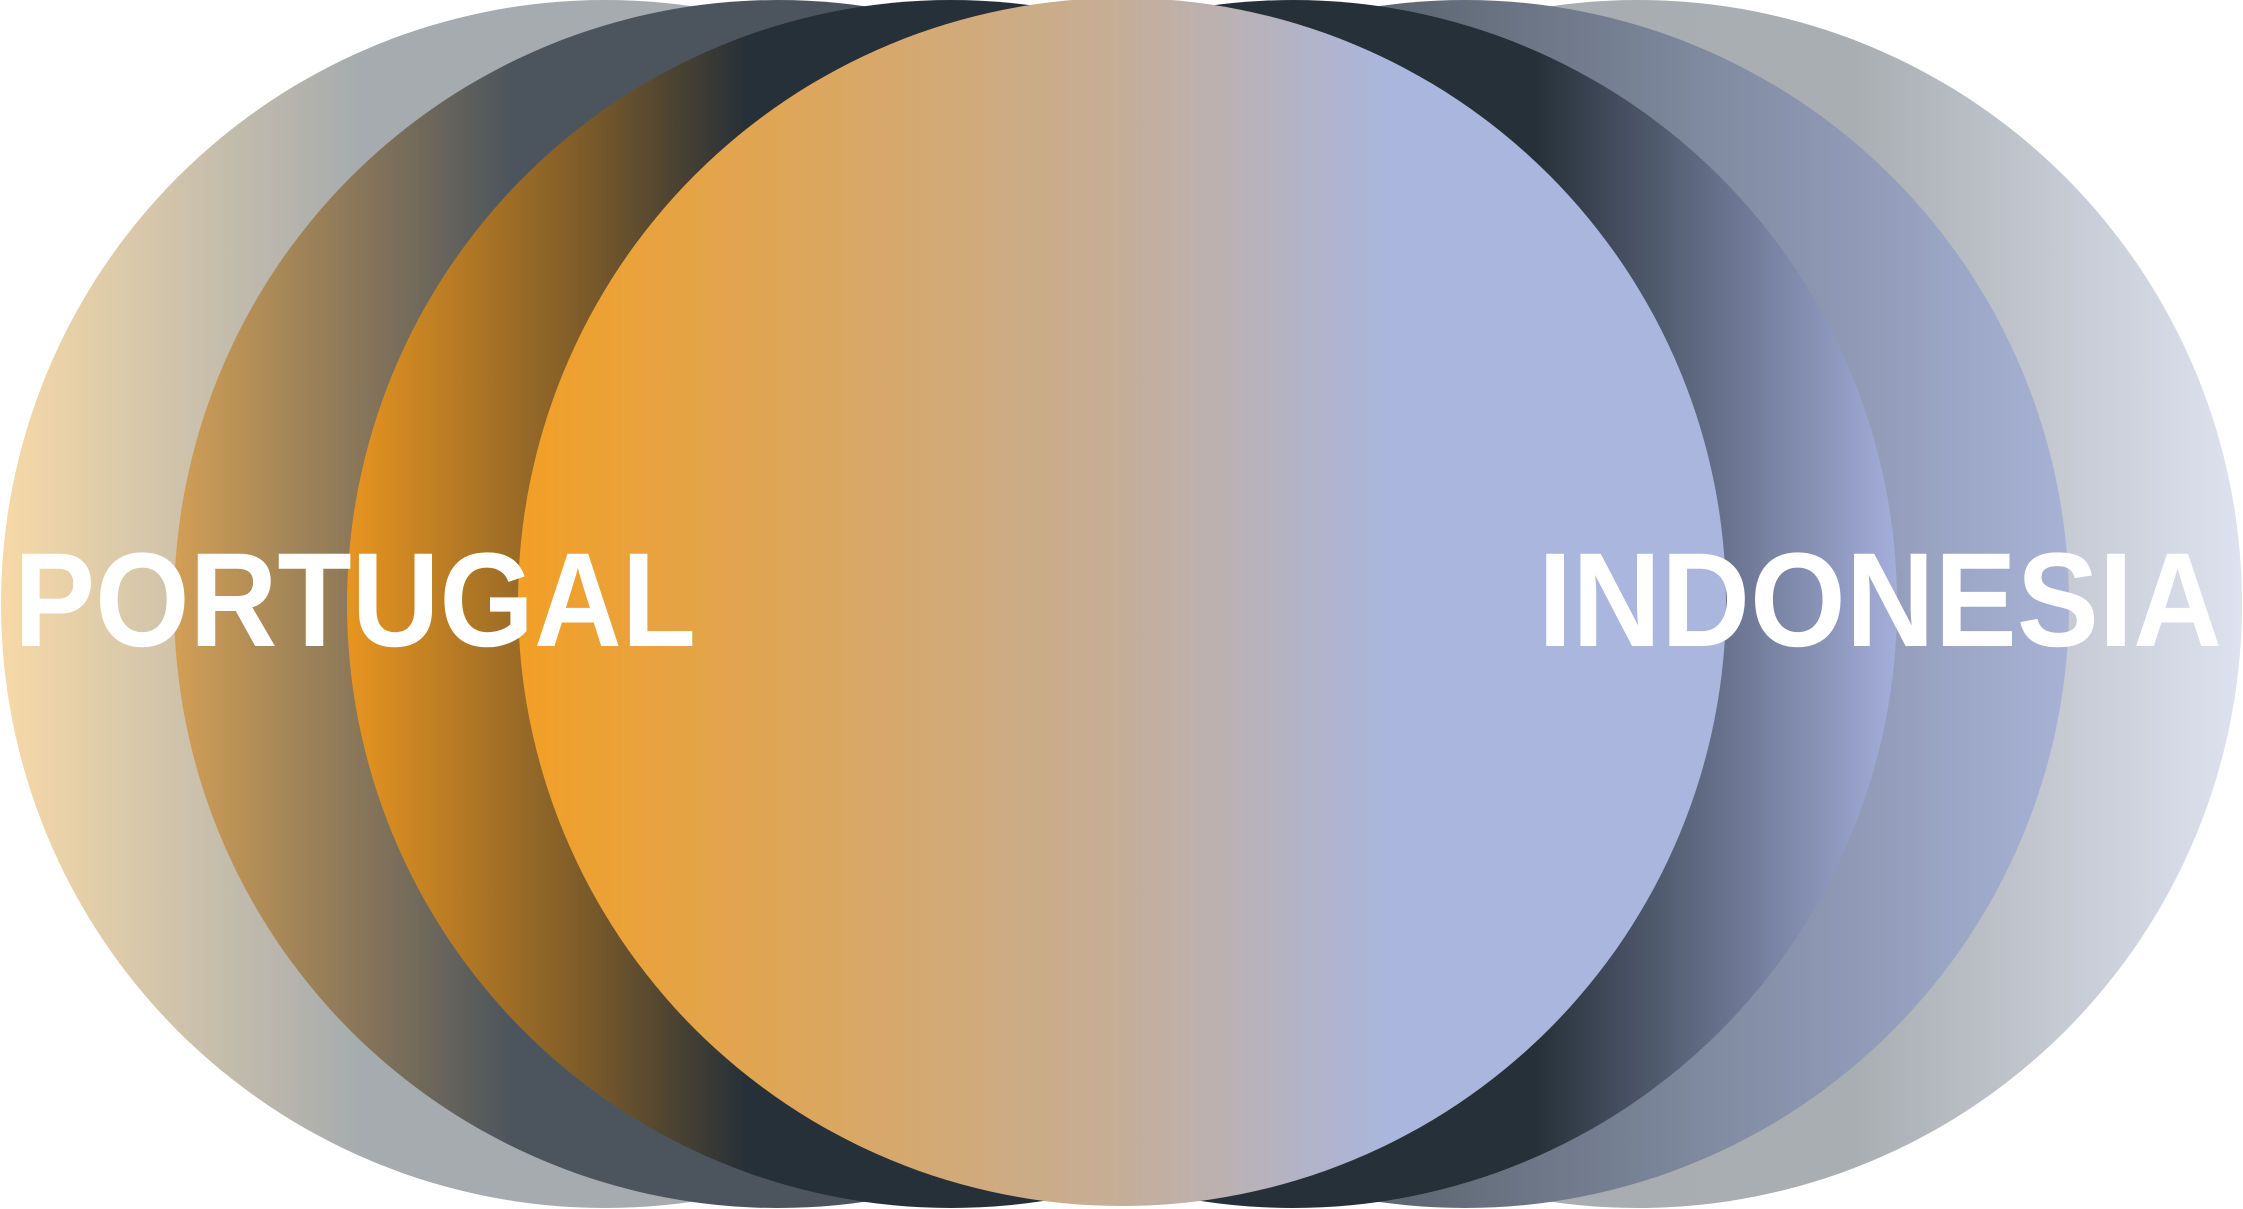 This screenshot has height=1209, width=2243. I want to click on portugal-label: PORTUGAL, so click(355, 600).